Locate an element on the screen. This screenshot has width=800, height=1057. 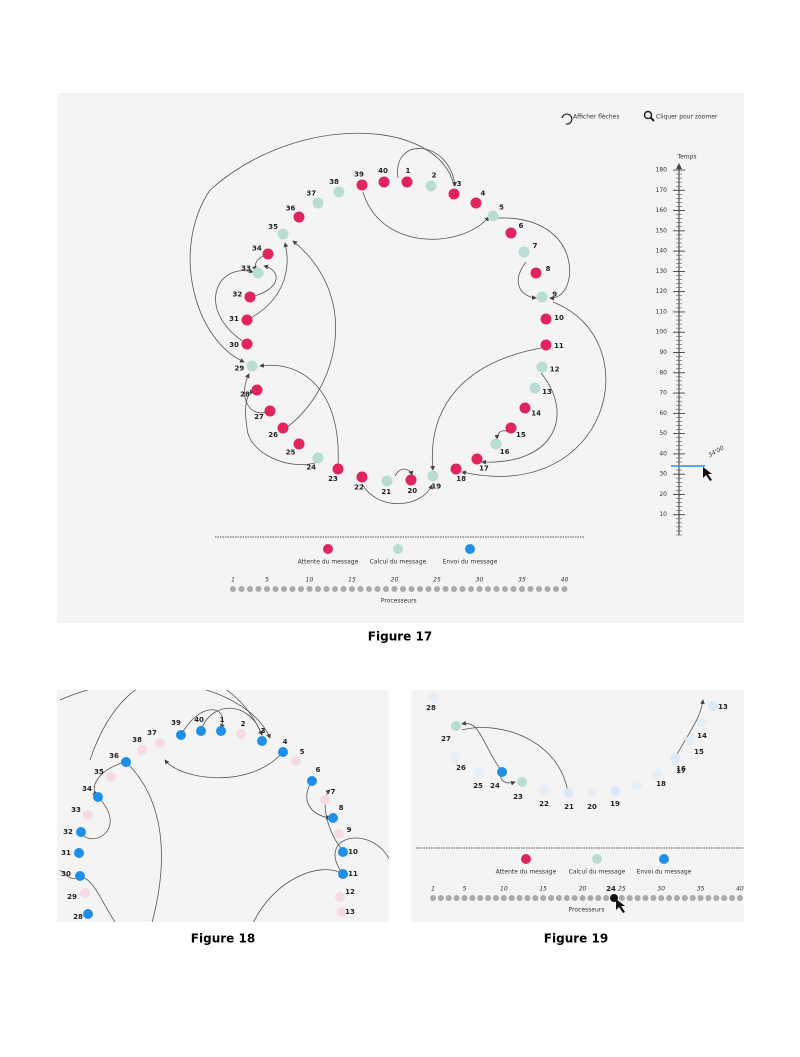
node-label: 39 is located at coordinates (359, 174).